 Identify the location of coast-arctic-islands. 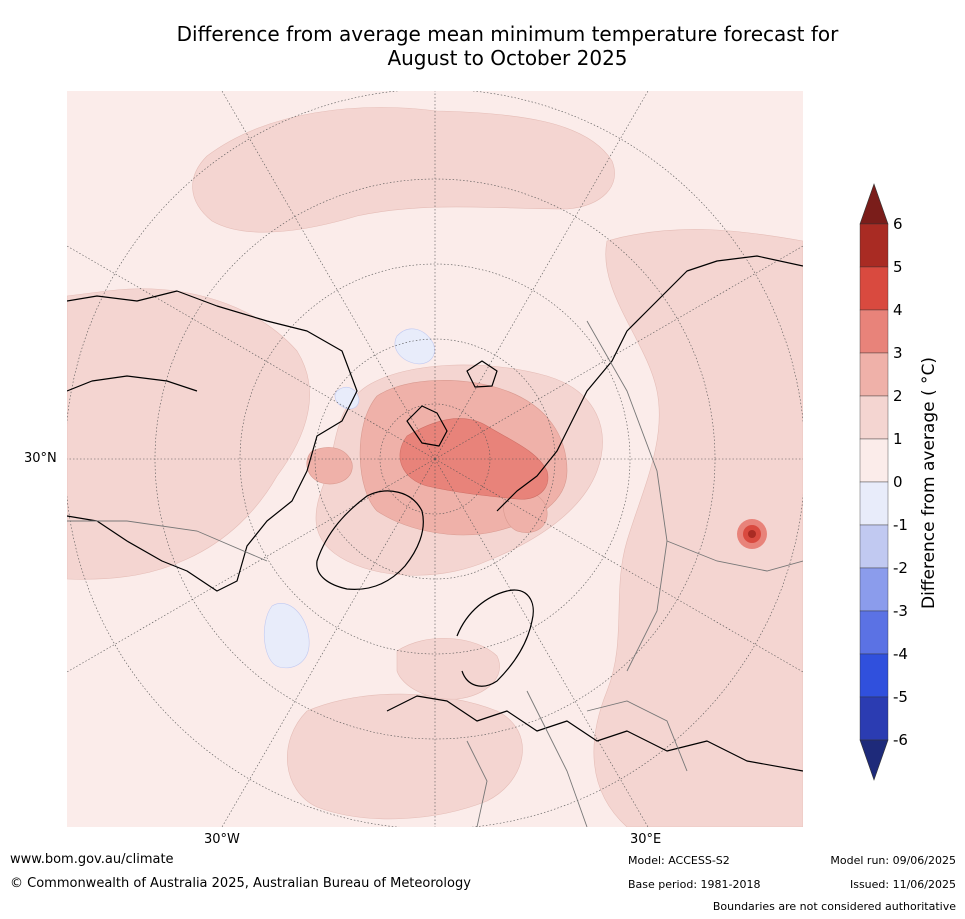
(452, 403).